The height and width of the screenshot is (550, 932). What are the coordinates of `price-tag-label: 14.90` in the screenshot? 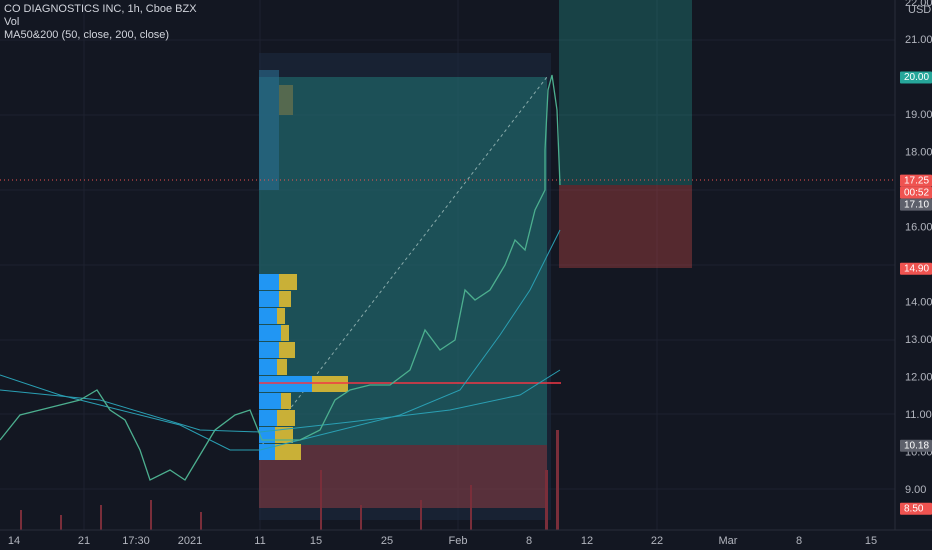 It's located at (916, 268).